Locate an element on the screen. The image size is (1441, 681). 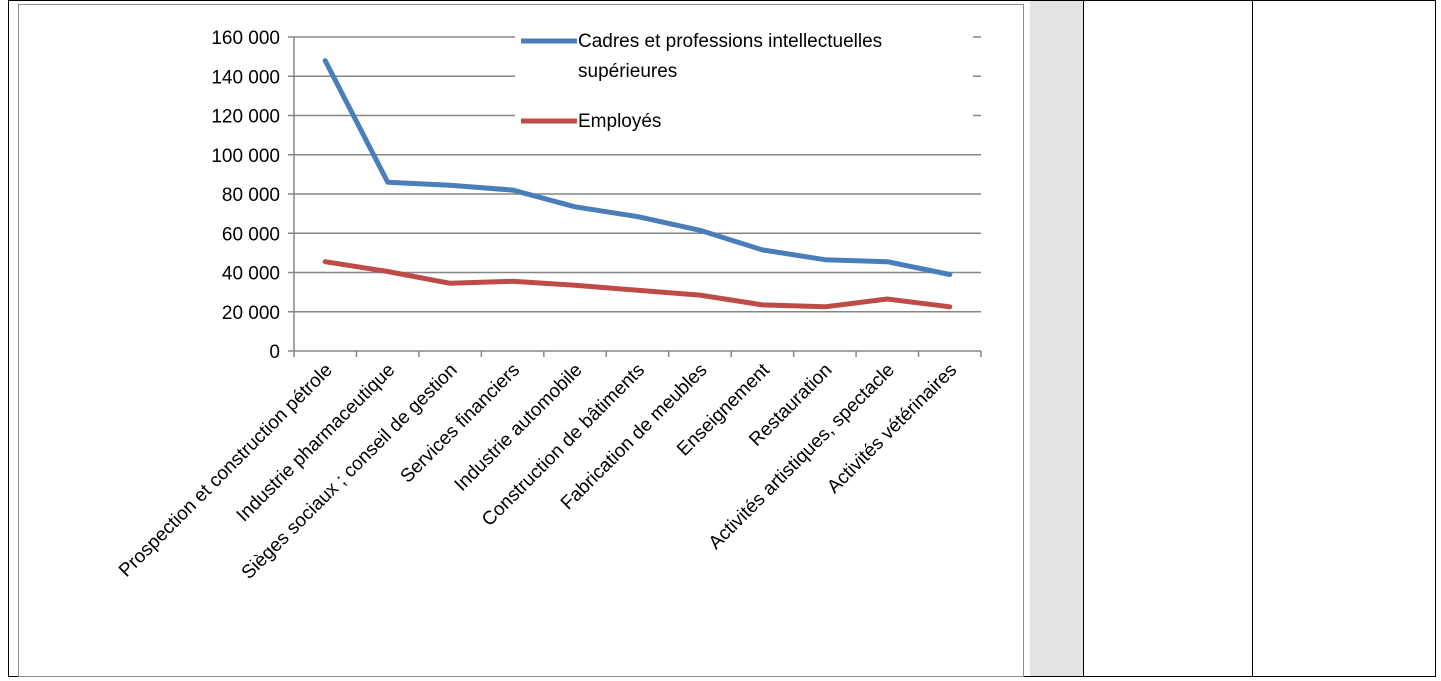
y-tick-label: 80 000 is located at coordinates (251, 195).